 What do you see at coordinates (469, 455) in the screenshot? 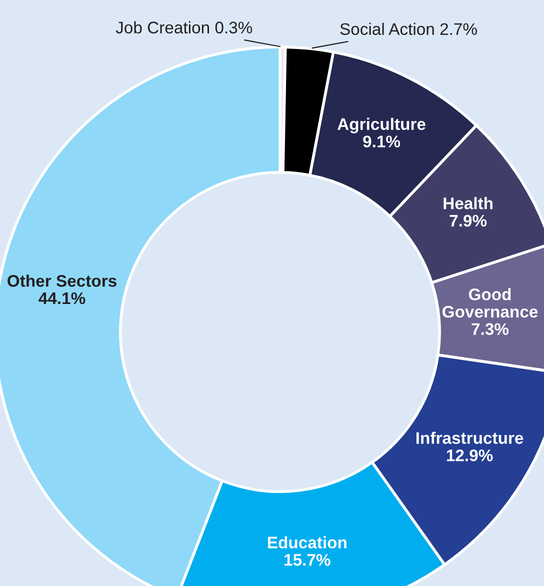
I see `data-label: 12.9%` at bounding box center [469, 455].